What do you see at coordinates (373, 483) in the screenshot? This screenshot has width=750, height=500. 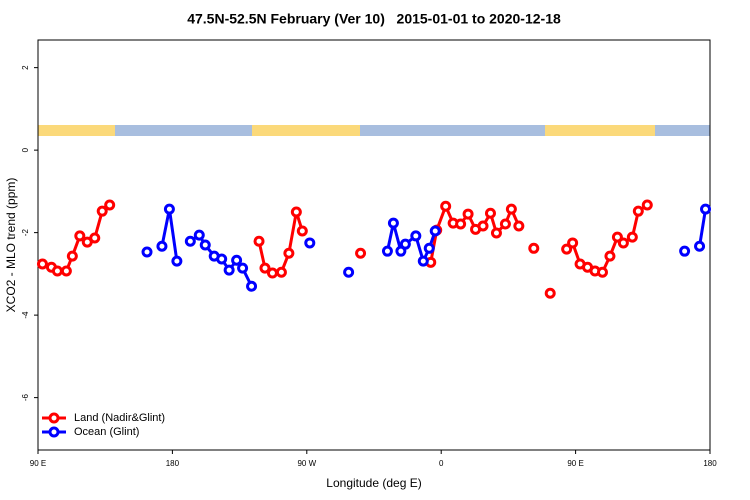 I see `x-axis-label: Longitude (deg E)` at bounding box center [373, 483].